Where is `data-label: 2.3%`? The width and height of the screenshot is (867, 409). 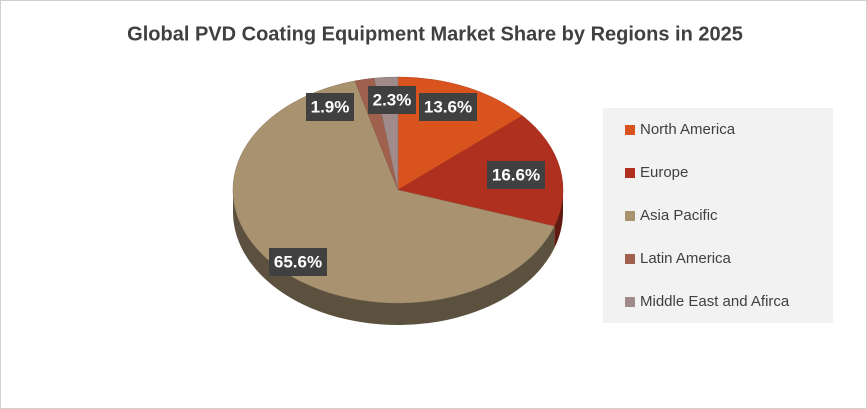
data-label: 2.3% is located at coordinates (392, 99).